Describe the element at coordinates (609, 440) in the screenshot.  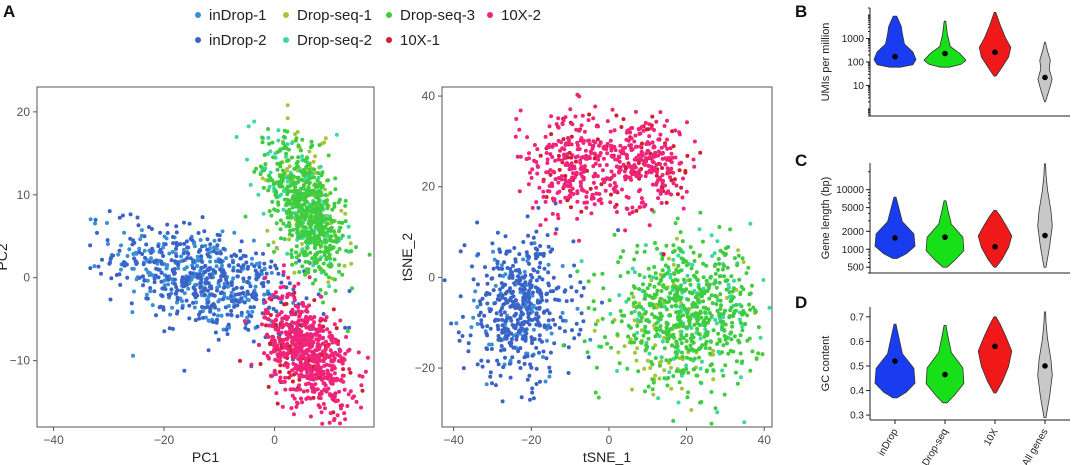
I see `x-tick-label: 0` at that location.